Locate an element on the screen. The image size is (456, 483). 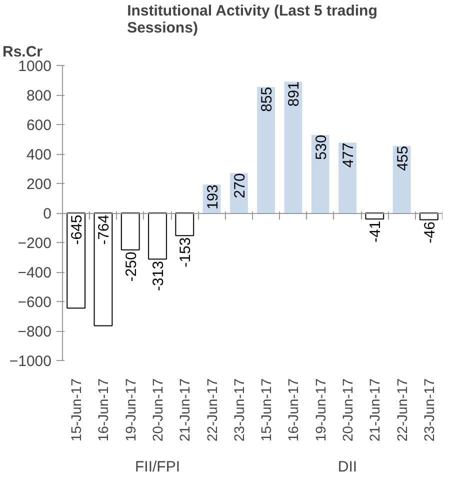
y-tick-label: 200 is located at coordinates (39, 184).